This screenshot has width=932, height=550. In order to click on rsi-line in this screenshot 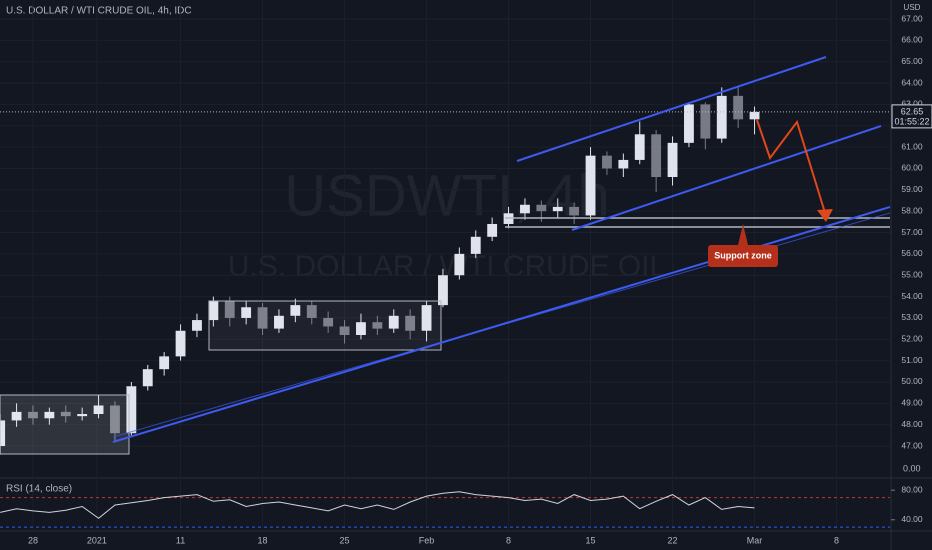, I will do `click(377, 505)`.